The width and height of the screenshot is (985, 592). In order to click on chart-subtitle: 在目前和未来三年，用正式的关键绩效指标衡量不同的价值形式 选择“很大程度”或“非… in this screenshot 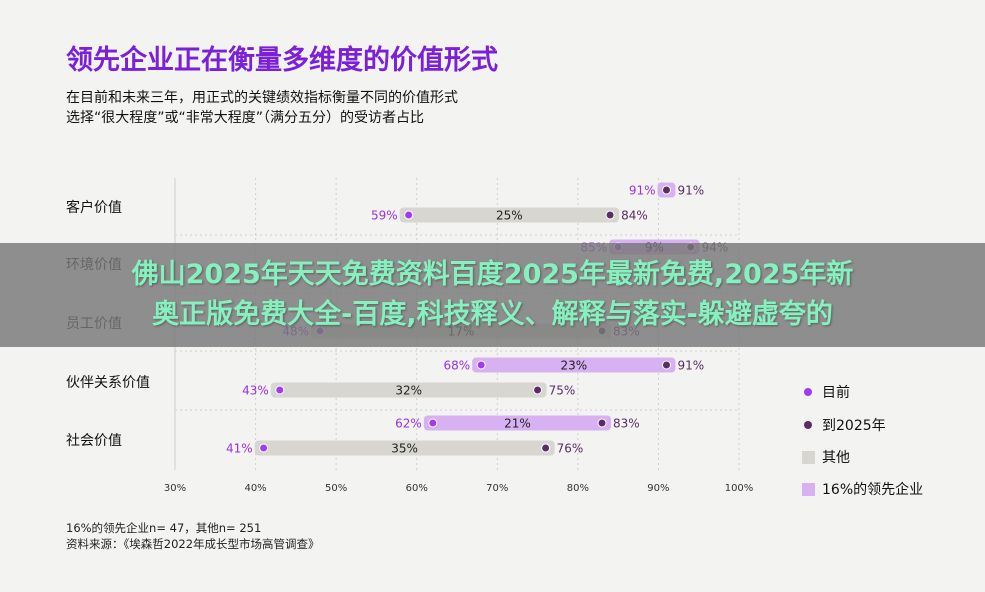, I will do `click(262, 108)`.